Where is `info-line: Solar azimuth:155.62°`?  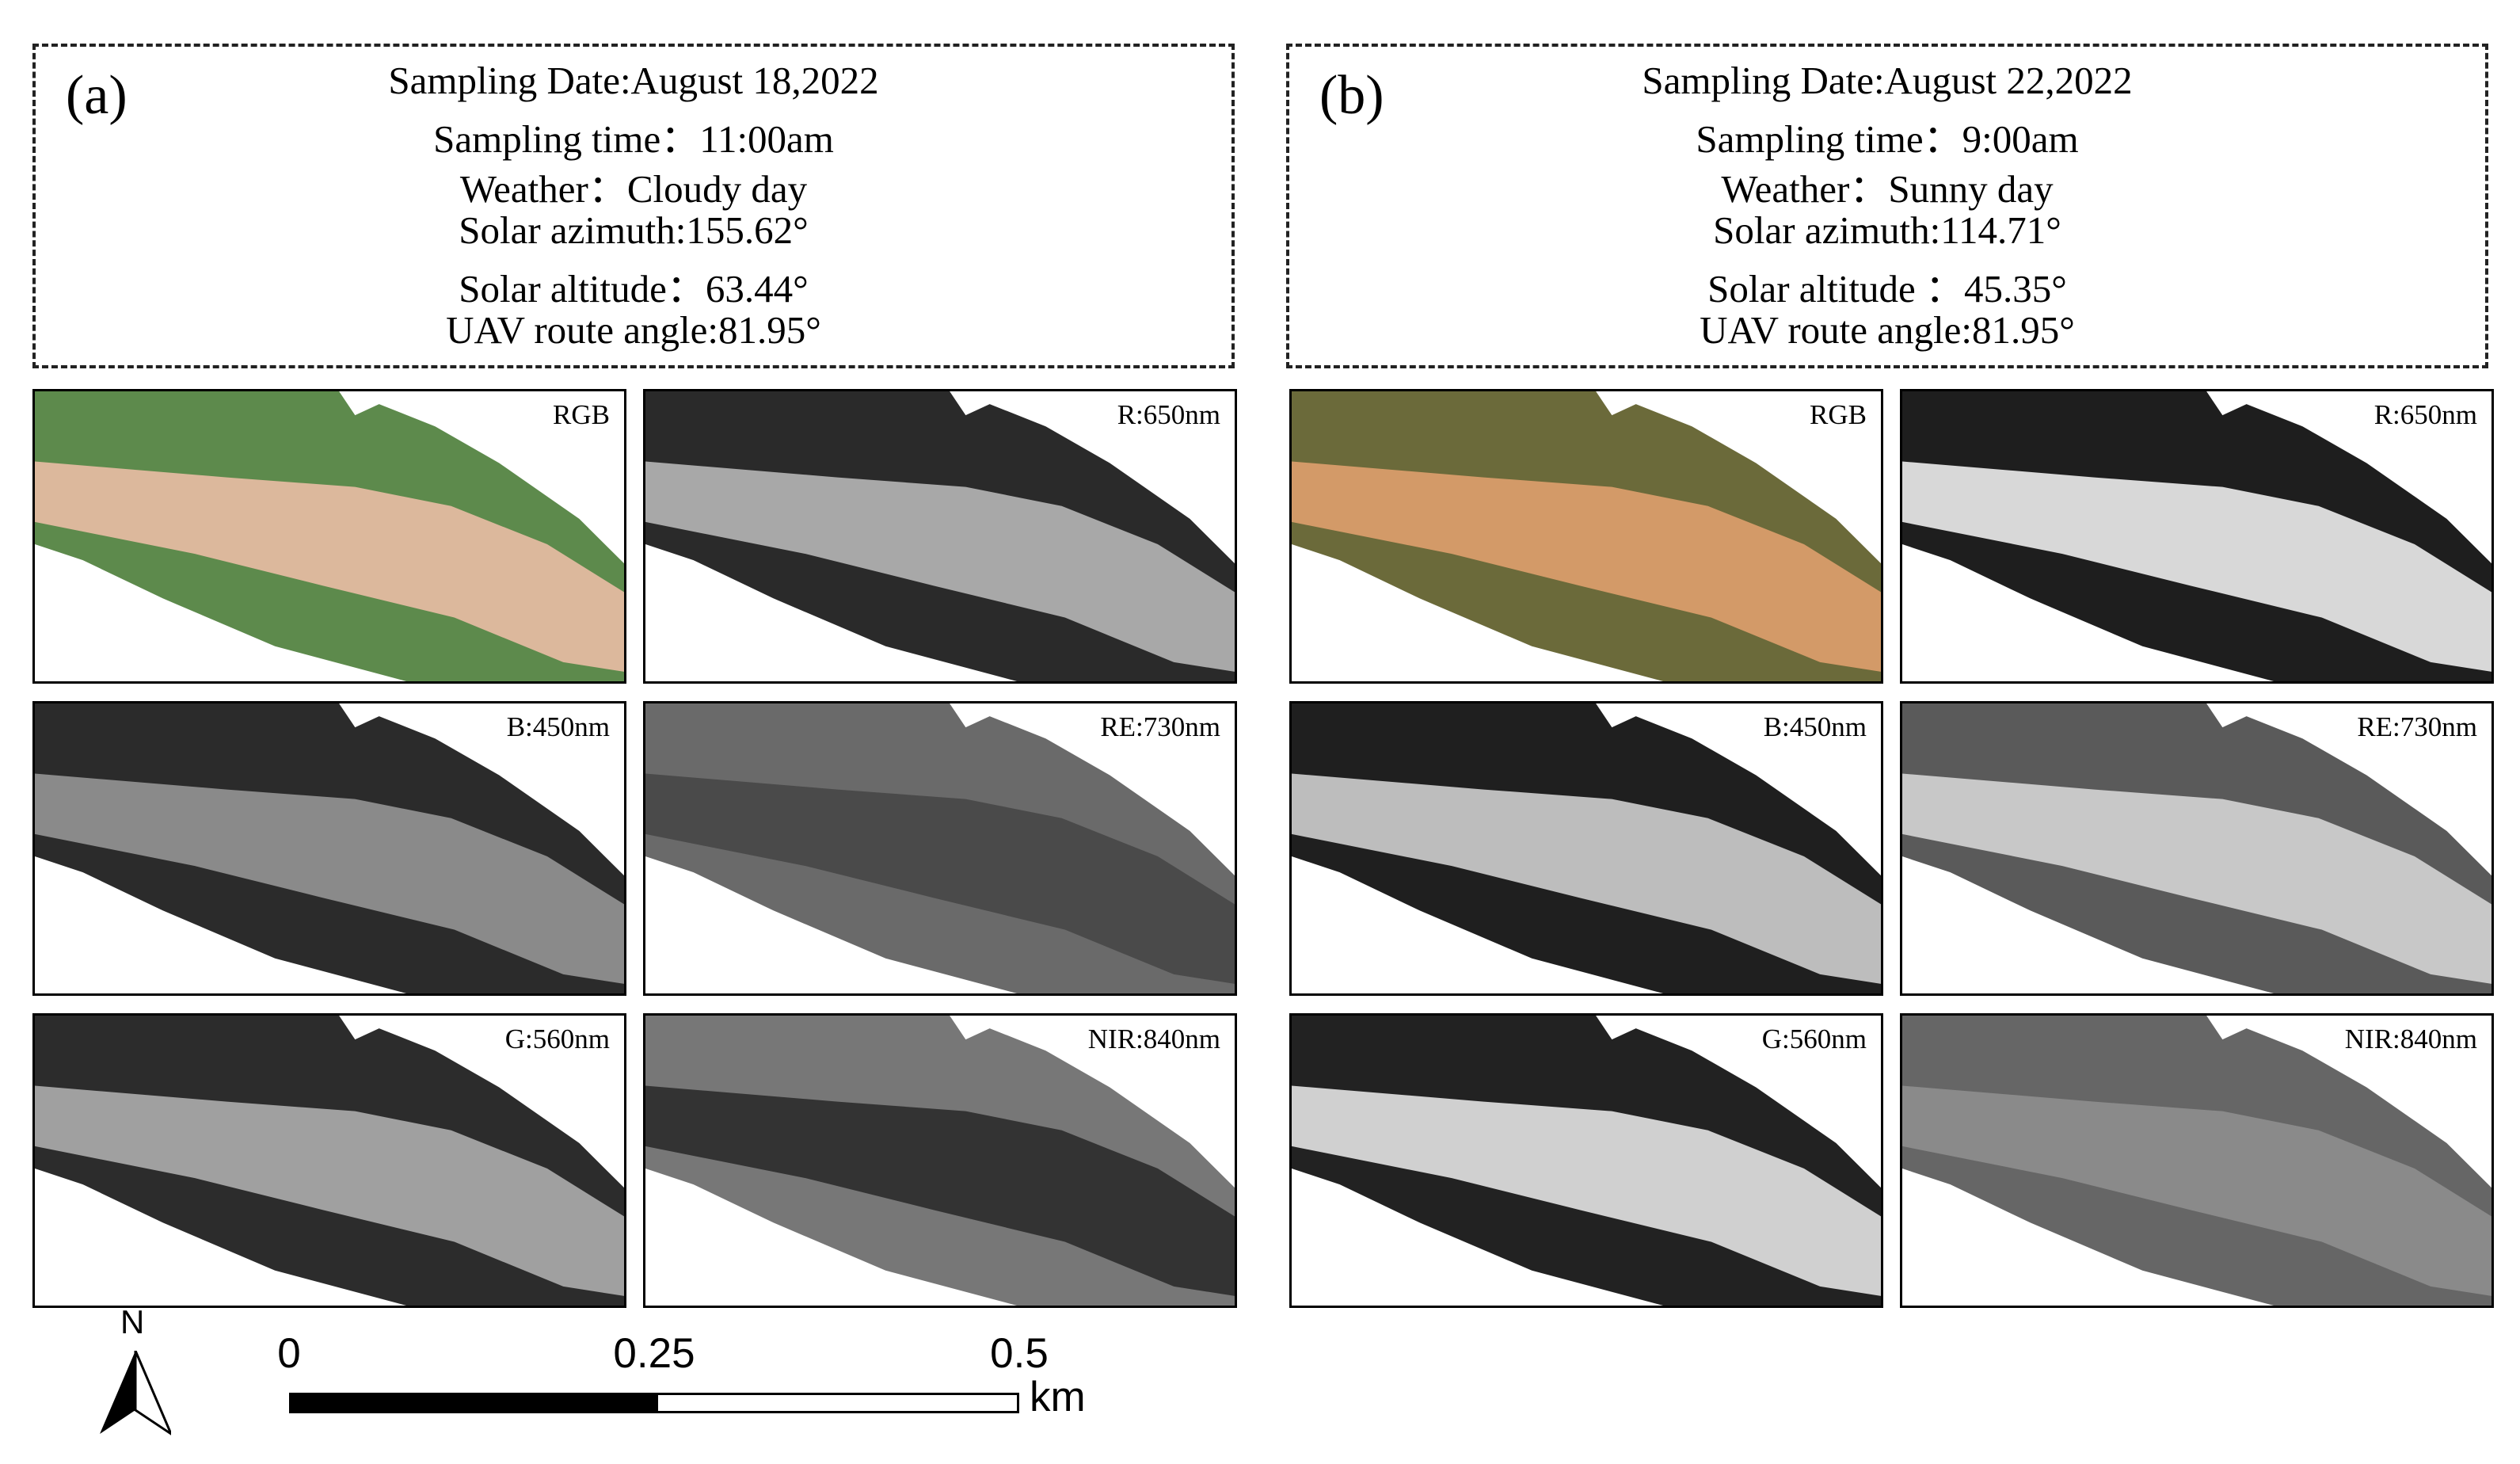
info-line: Solar azimuth:155.62° is located at coordinates (634, 230).